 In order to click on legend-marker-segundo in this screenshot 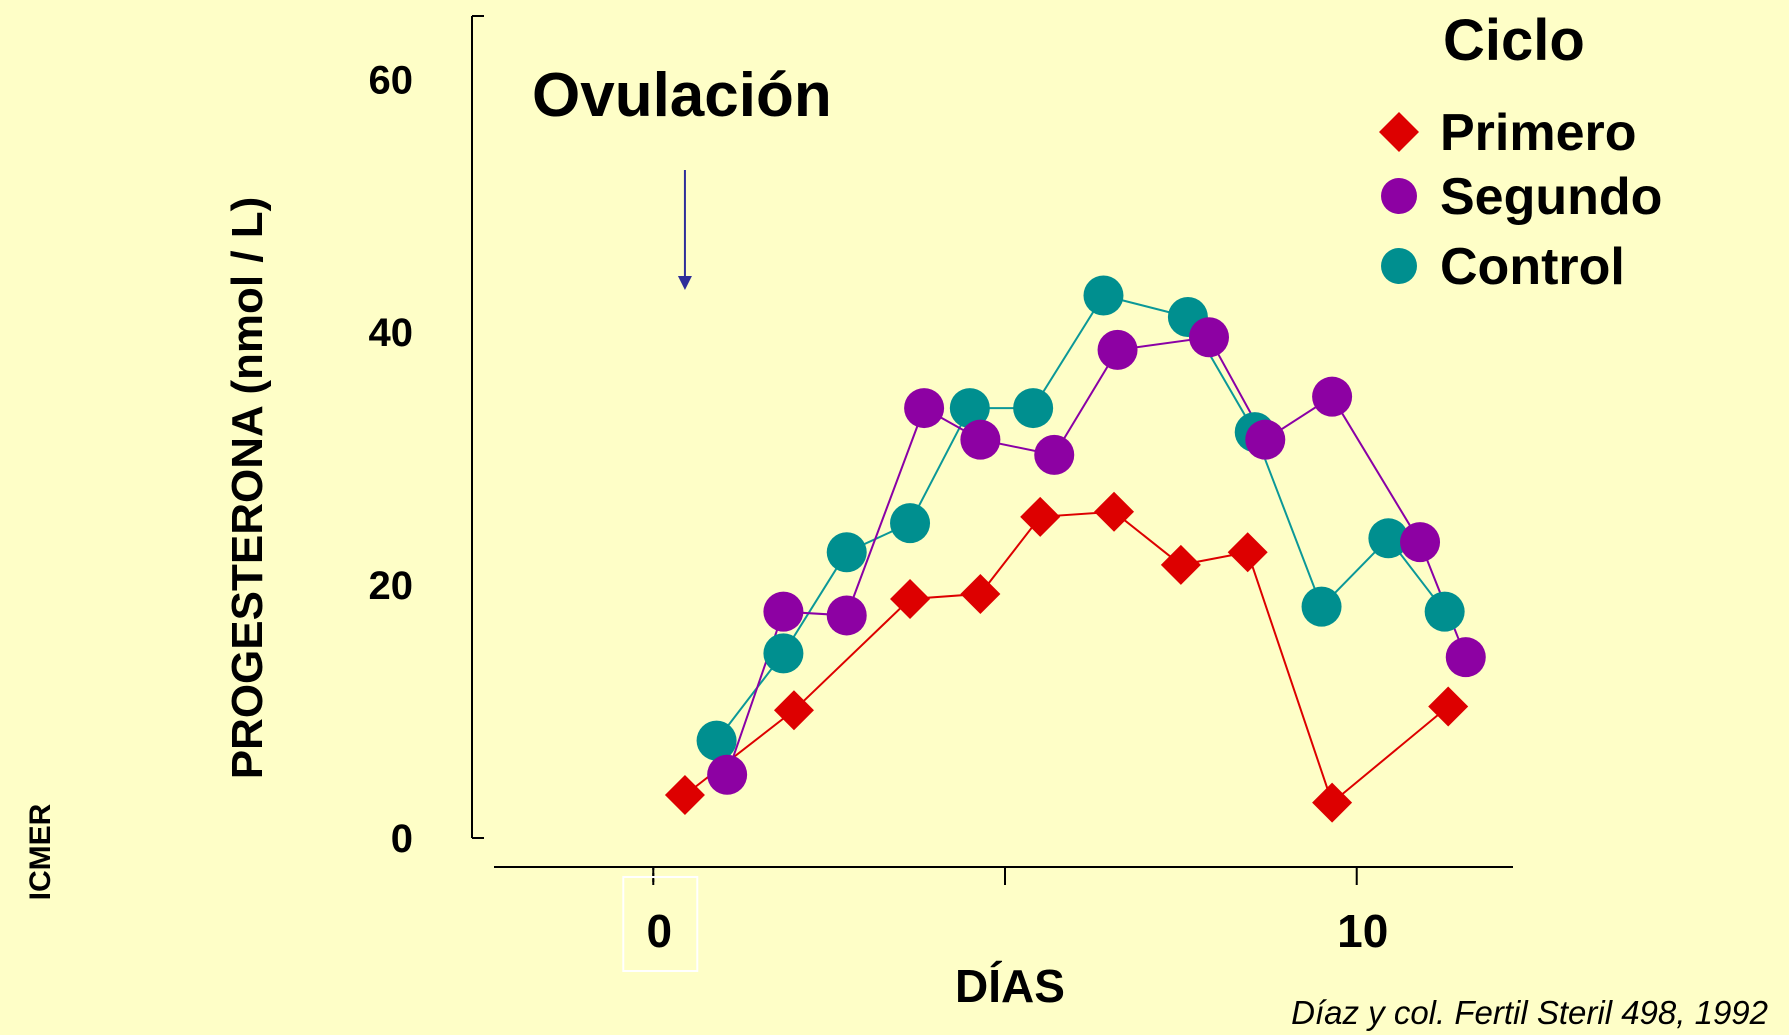, I will do `click(1399, 196)`.